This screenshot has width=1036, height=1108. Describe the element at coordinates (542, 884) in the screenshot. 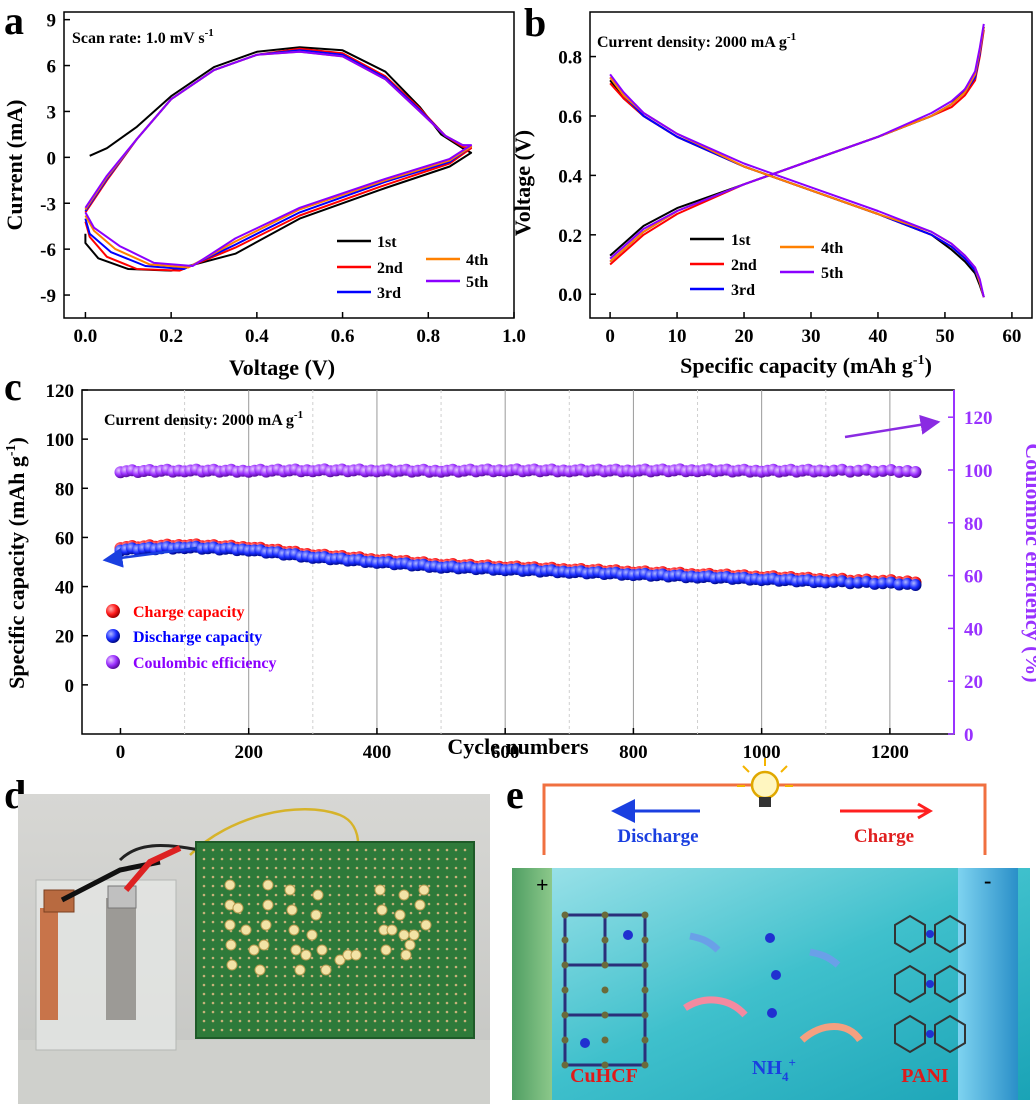

I see `plus-sign: +` at that location.